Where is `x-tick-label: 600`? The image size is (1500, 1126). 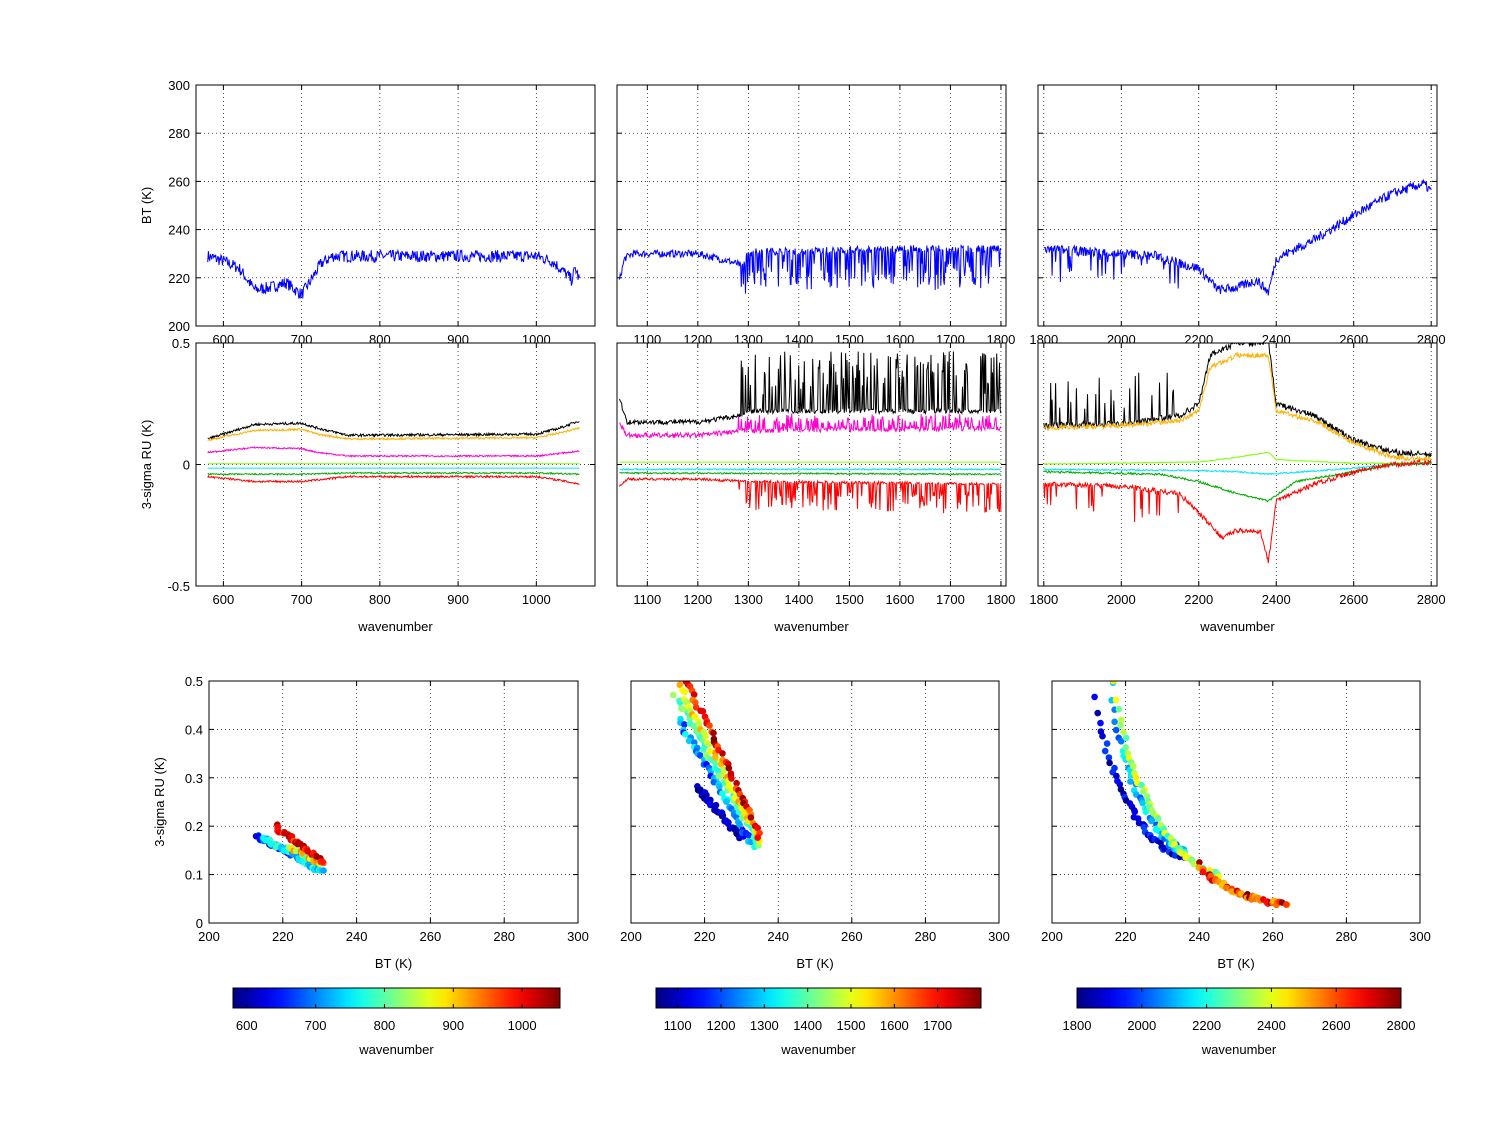 x-tick-label: 600 is located at coordinates (224, 599).